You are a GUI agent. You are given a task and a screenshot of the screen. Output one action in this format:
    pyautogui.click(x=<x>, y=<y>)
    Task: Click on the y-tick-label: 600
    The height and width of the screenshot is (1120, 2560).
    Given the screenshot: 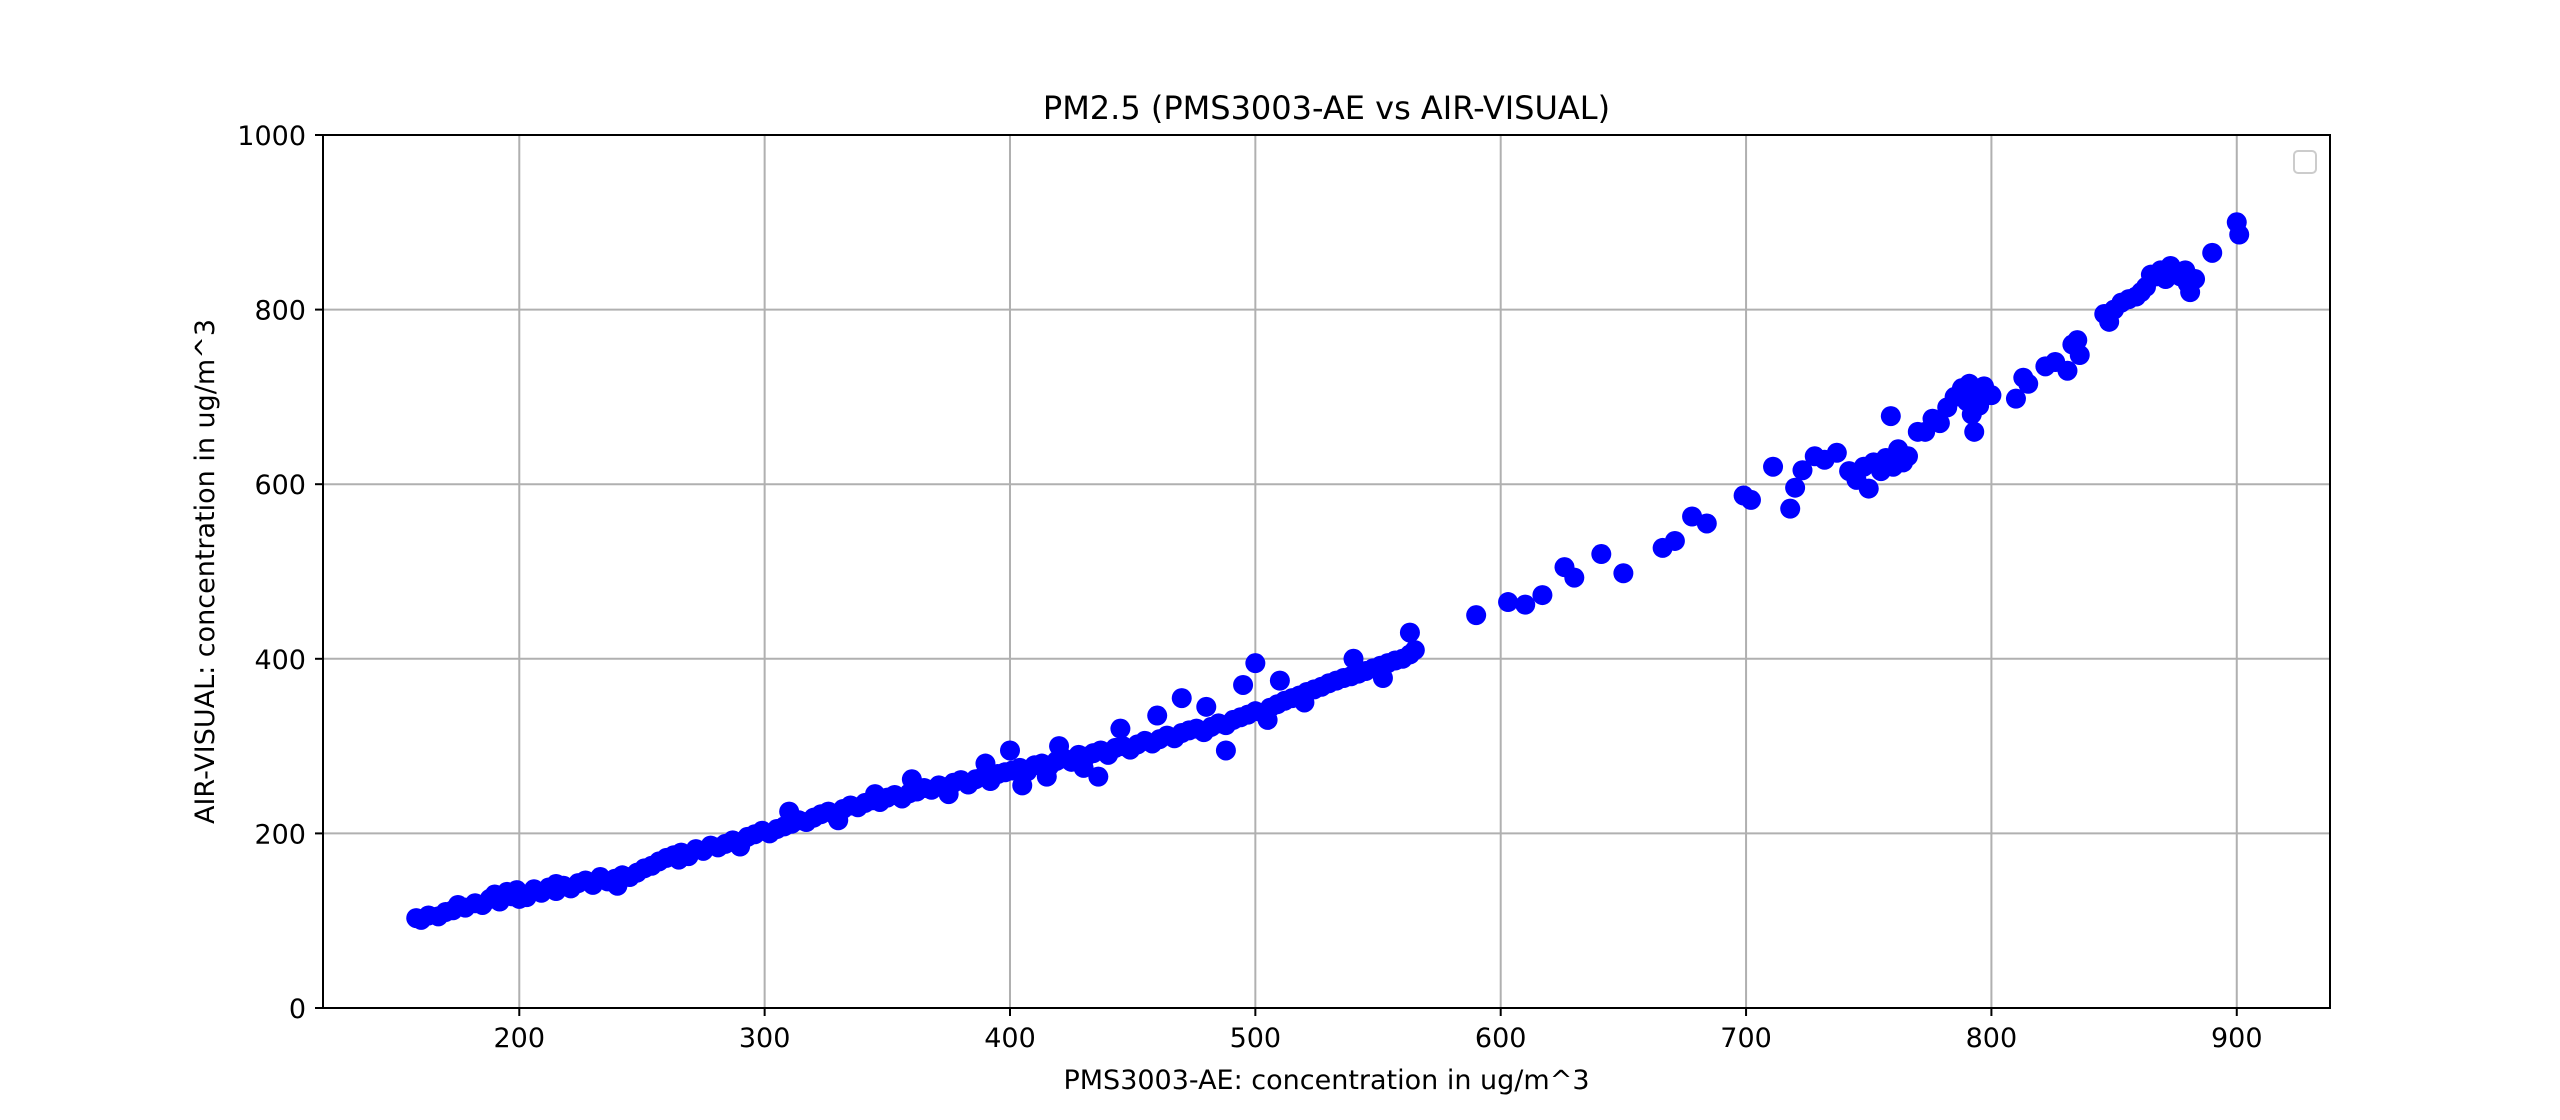 What is the action you would take?
    pyautogui.click(x=280, y=485)
    